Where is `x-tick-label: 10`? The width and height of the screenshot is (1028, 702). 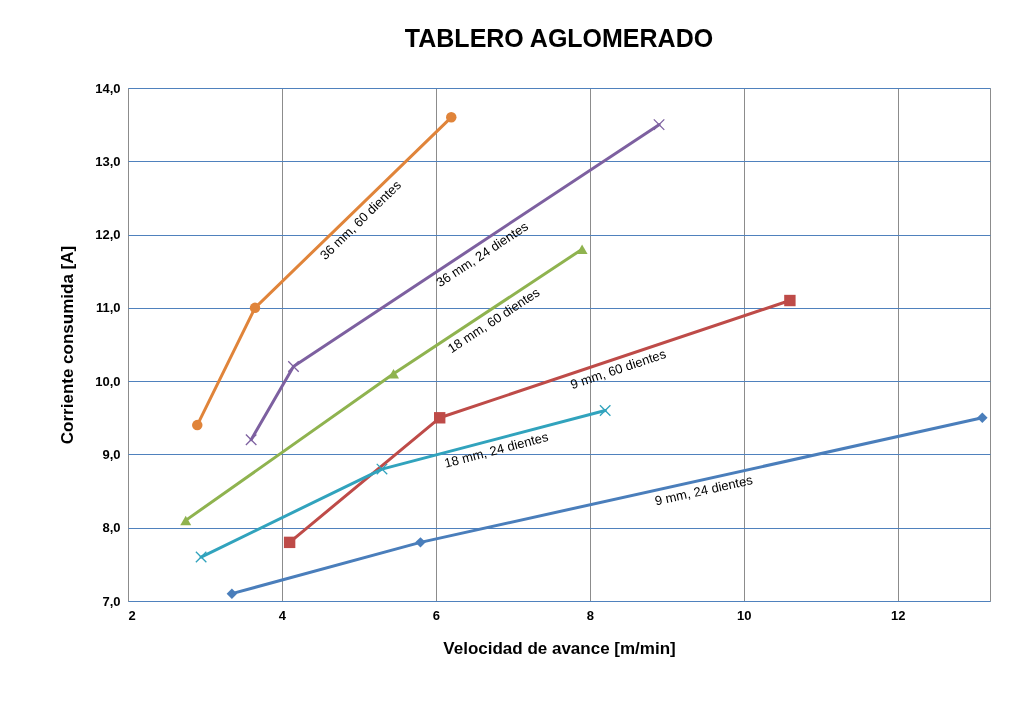
x-tick-label: 10 is located at coordinates (744, 615).